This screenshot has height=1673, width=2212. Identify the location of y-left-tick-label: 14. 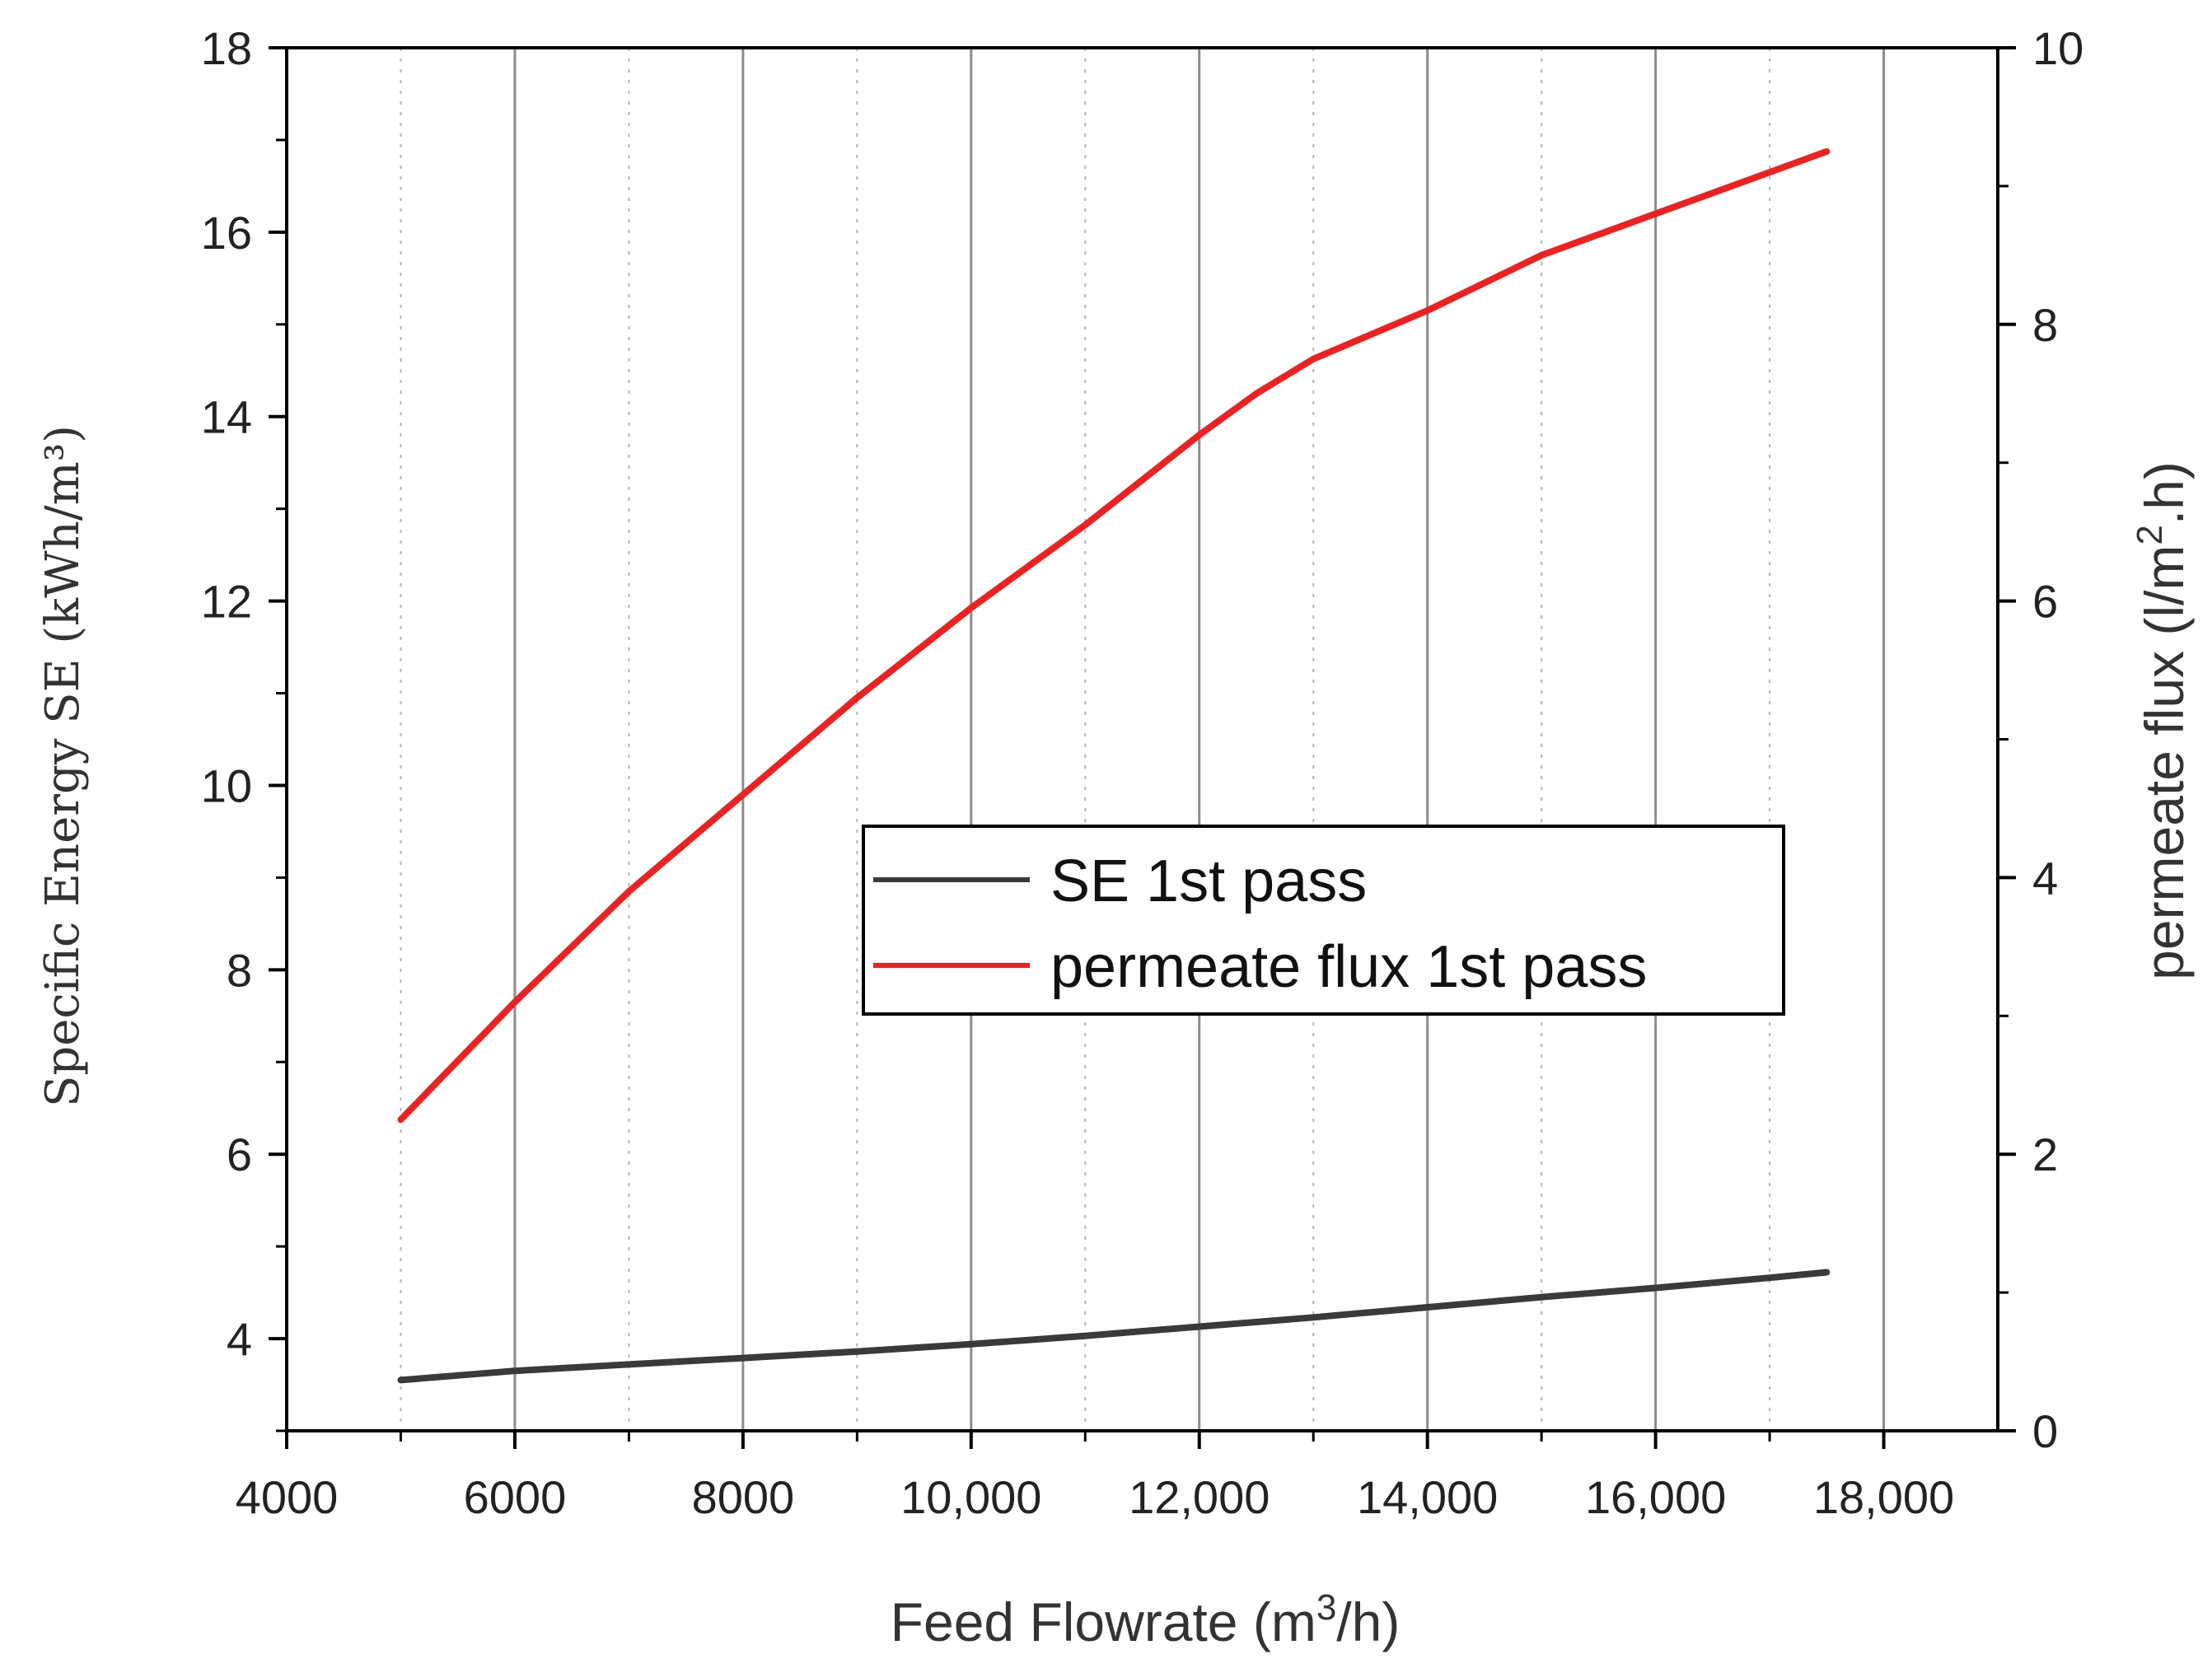
(226, 417).